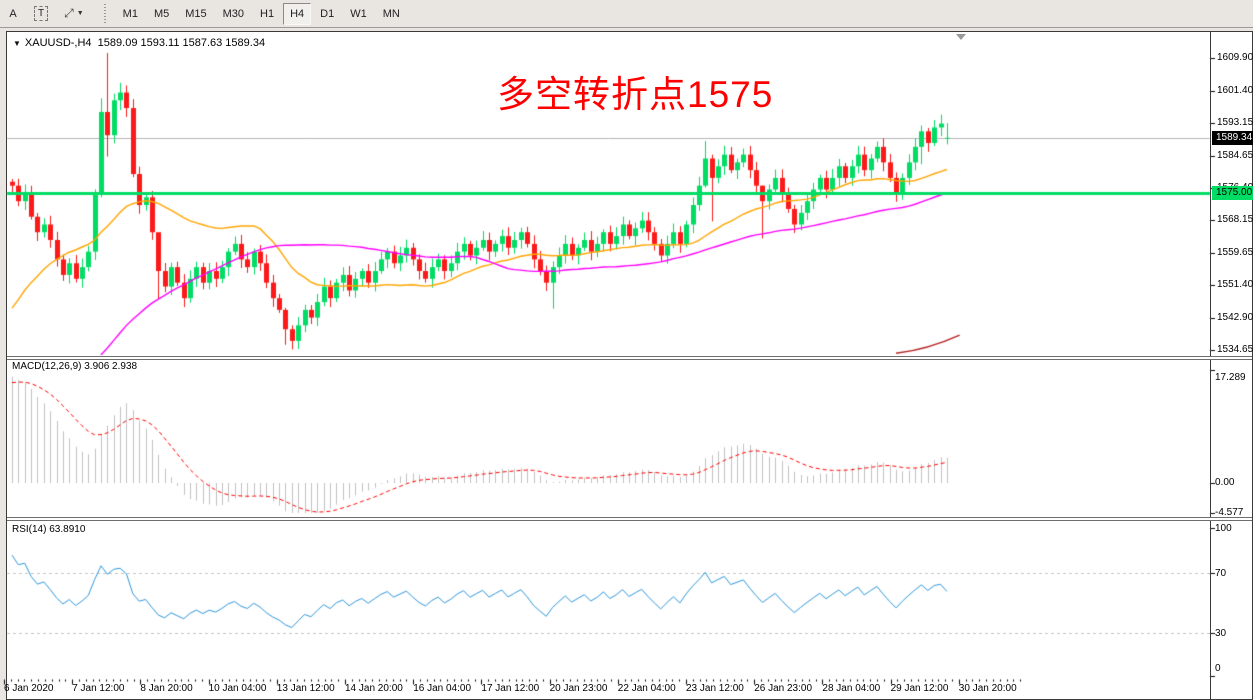  What do you see at coordinates (1235, 57) in the screenshot?
I see `price-axis-label: 1609.90` at bounding box center [1235, 57].